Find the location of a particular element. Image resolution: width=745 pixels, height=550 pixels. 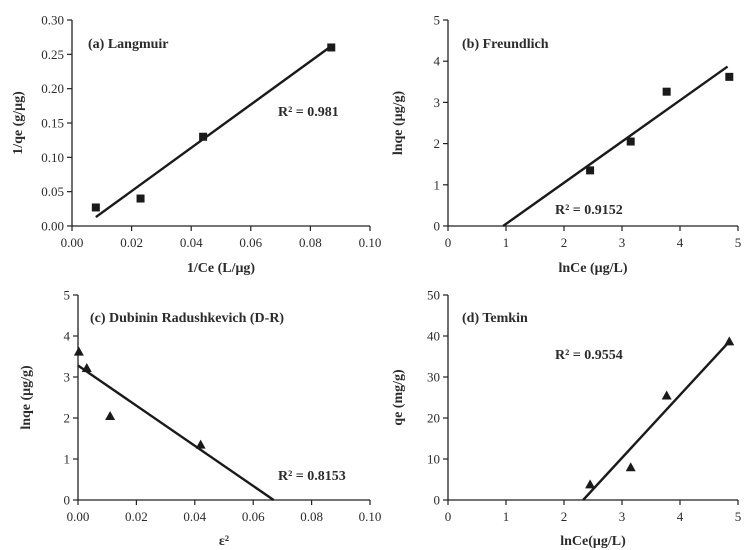

x-axis-label: lnCe (μg/L) is located at coordinates (593, 268).